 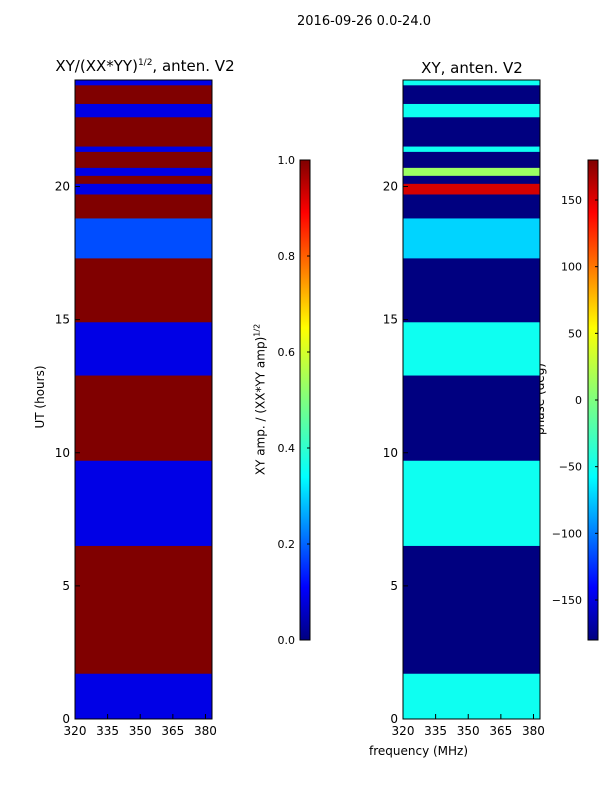 I want to click on colorbar-tick-label: −50, so click(x=570, y=467).